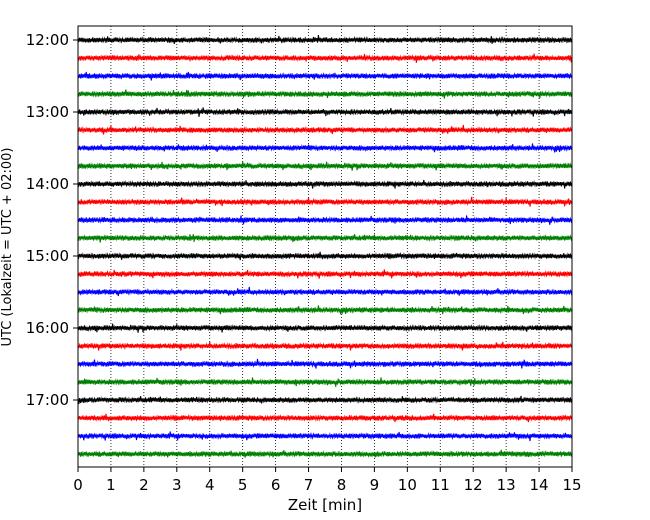 This screenshot has height=520, width=650. Describe the element at coordinates (327, 480) in the screenshot. I see `x-axis-ticks: 0 1 2 3 4 5 6 7 8 9 10 11 12 13 14 15` at that location.